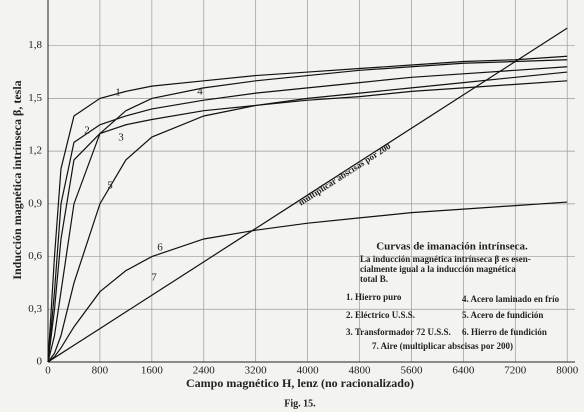  What do you see at coordinates (204, 371) in the screenshot?
I see `x-tick-label: 2400` at bounding box center [204, 371].